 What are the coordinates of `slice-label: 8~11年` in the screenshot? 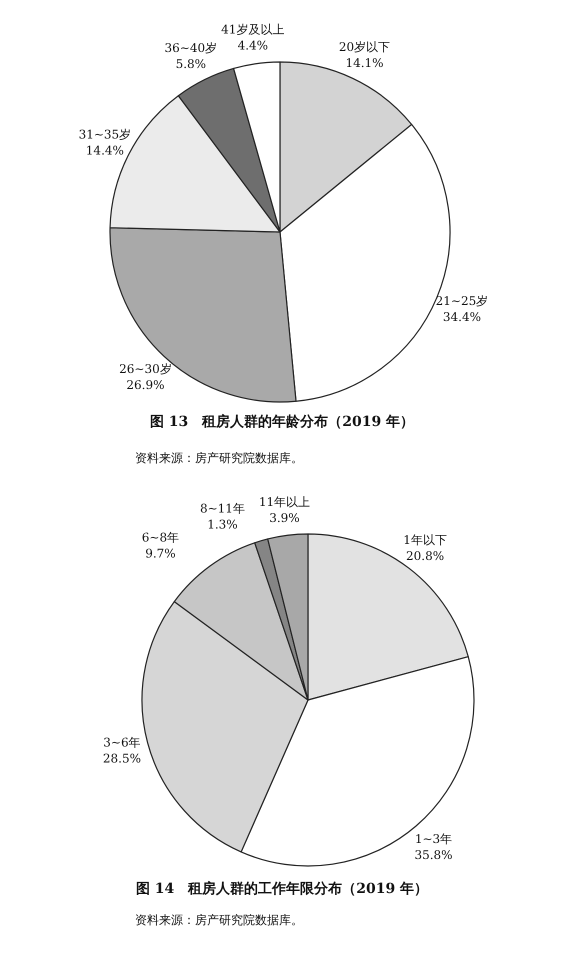 It's located at (222, 508).